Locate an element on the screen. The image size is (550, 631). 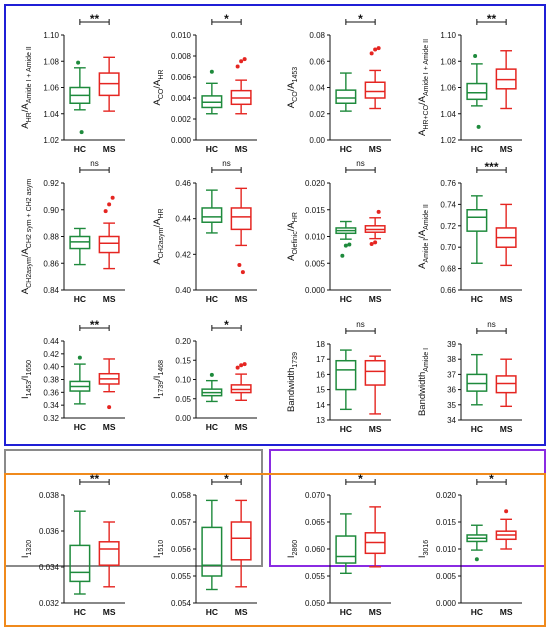
y-tick-label: 1.06 is located at coordinates (51, 88).